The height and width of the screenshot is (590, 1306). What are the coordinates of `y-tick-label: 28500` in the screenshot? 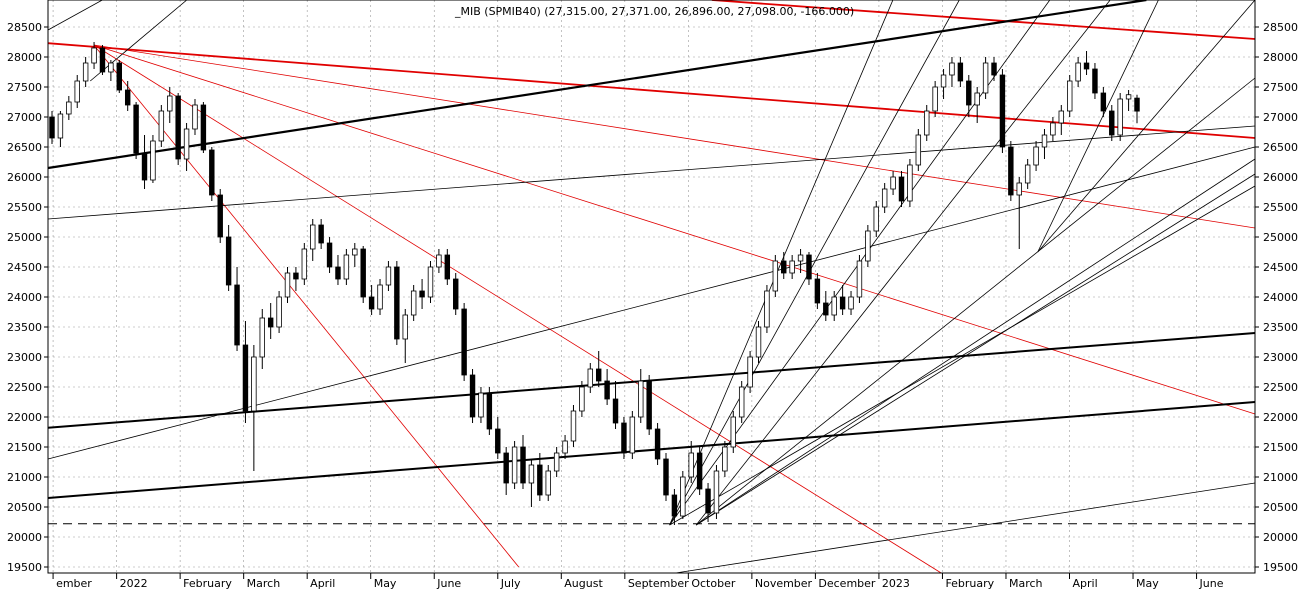 It's located at (1280, 27).